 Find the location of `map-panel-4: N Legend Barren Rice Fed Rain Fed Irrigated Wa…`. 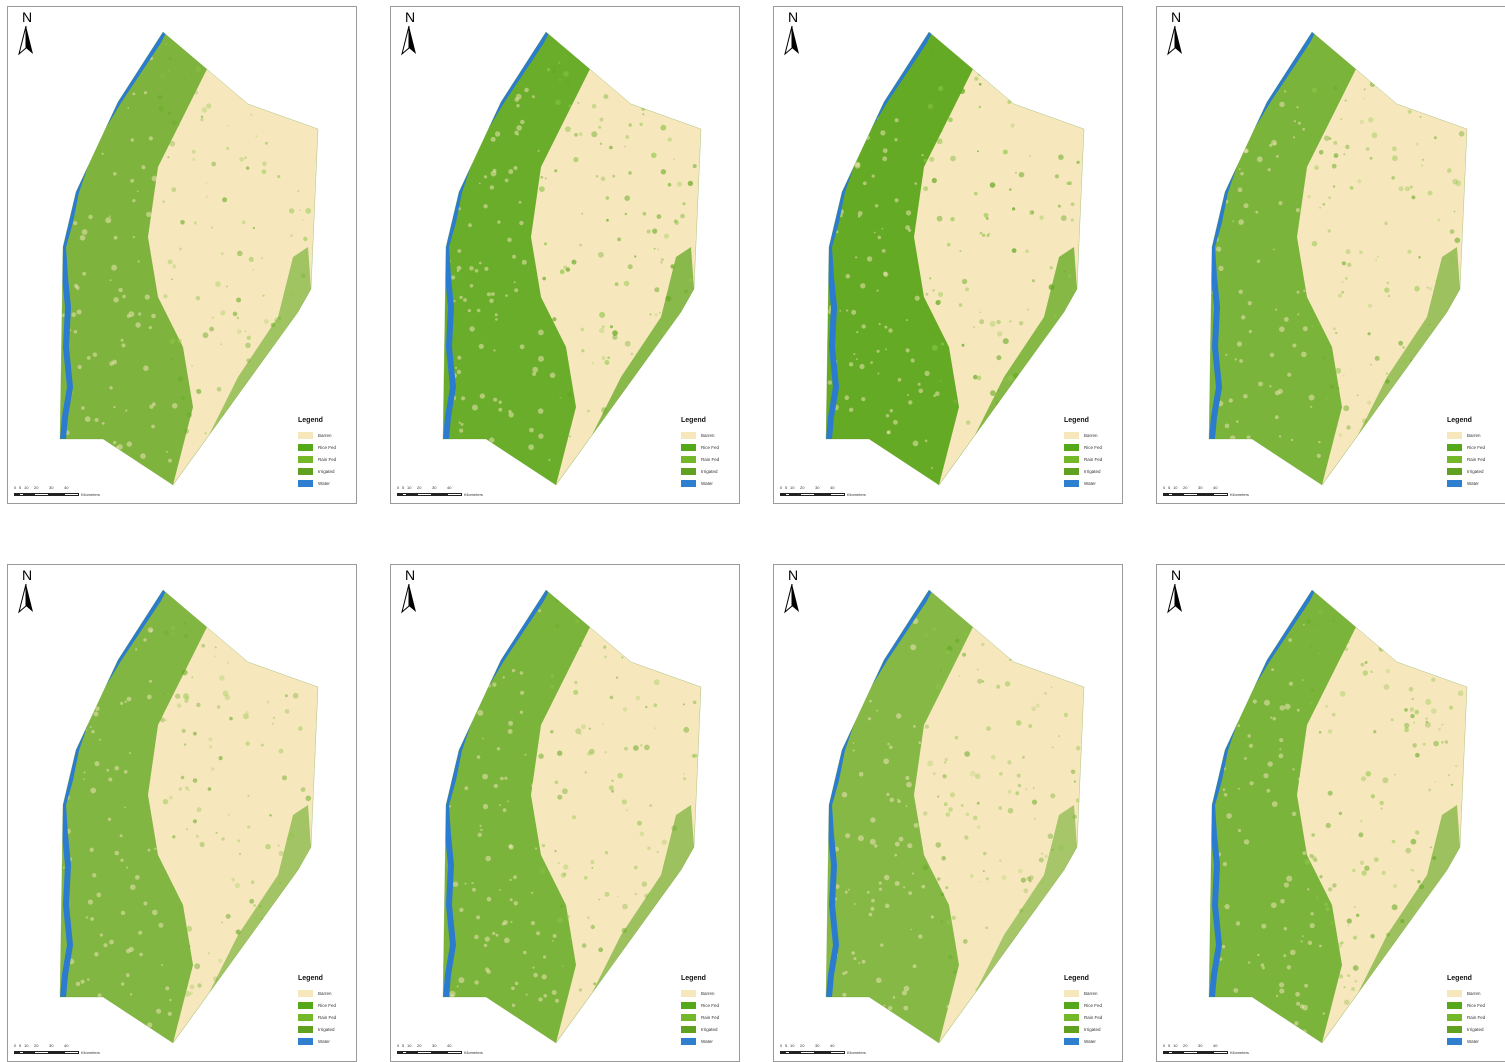

map-panel-4: N Legend Barren Rice Fed Rain Fed Irrigated Wa… is located at coordinates (1330, 255).